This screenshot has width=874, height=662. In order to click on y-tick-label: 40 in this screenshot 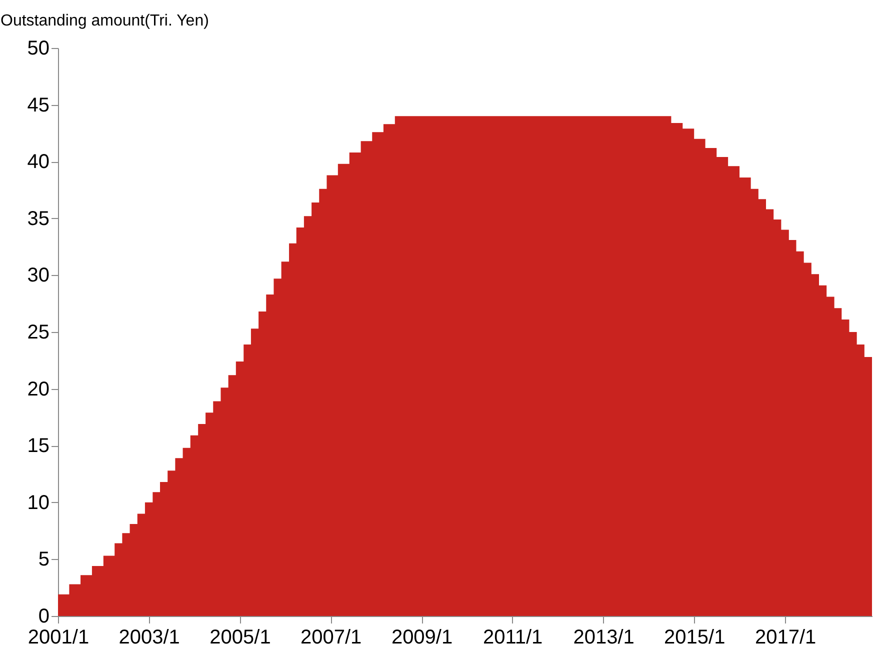, I will do `click(38, 162)`.